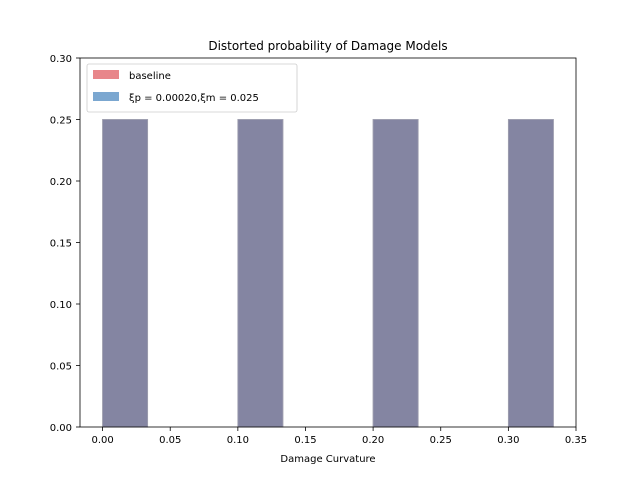  What do you see at coordinates (61, 244) in the screenshot?
I see `y-tick-label: 0.15` at bounding box center [61, 244].